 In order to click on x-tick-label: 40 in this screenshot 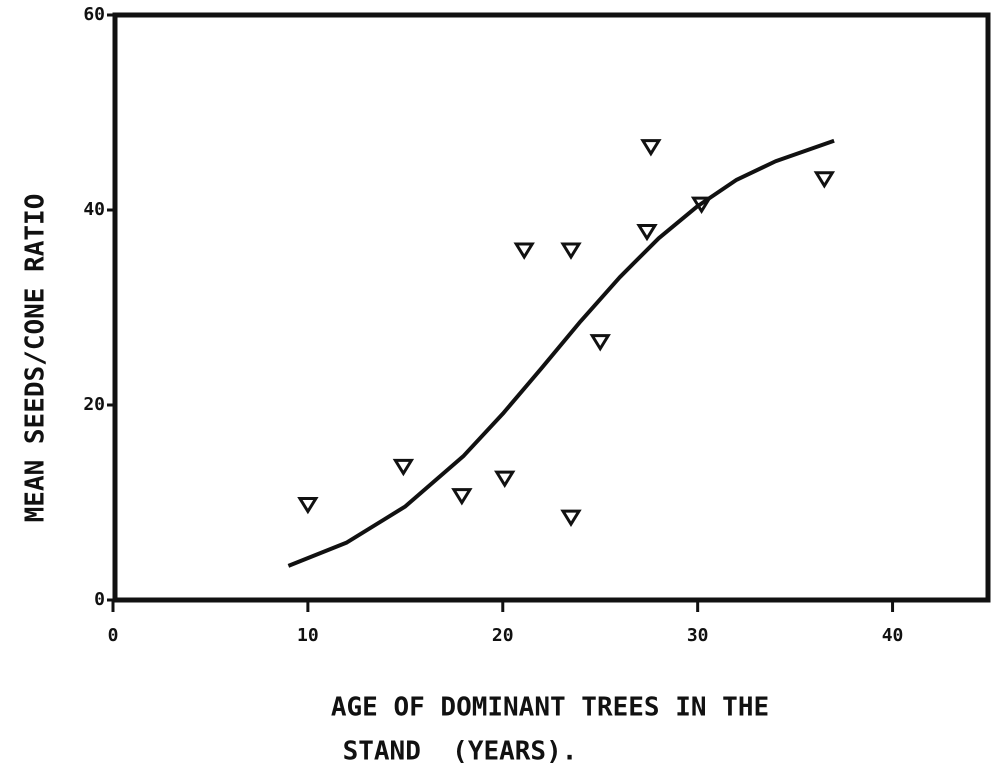, I will do `click(893, 635)`.